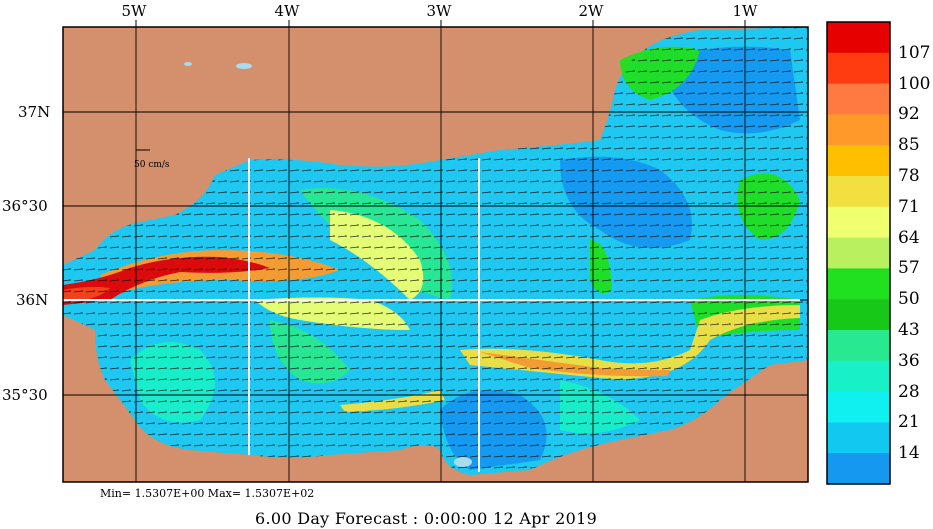 This screenshot has width=933, height=529. I want to click on colorbar-value-label: 21, so click(909, 422).